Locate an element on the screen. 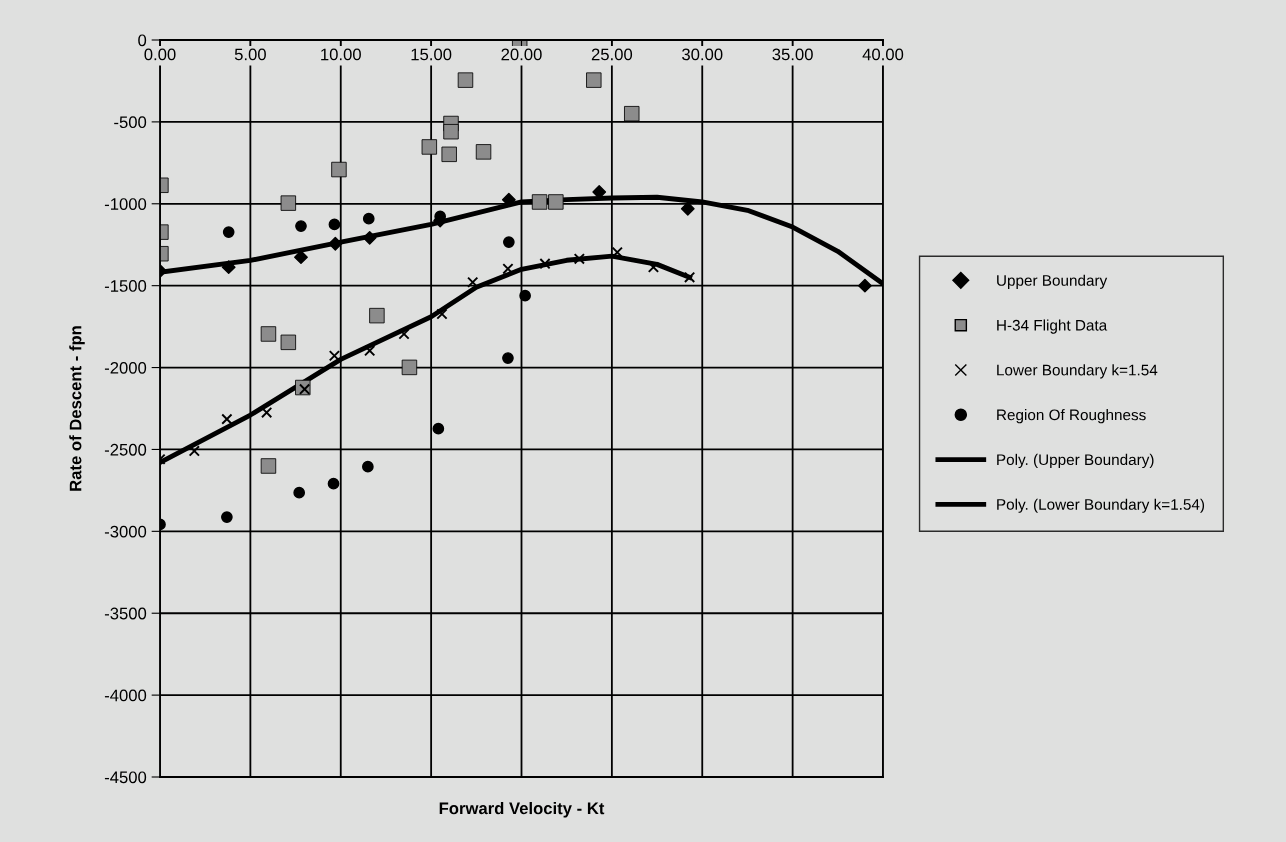  y-tick-label: -3000 is located at coordinates (125, 531).